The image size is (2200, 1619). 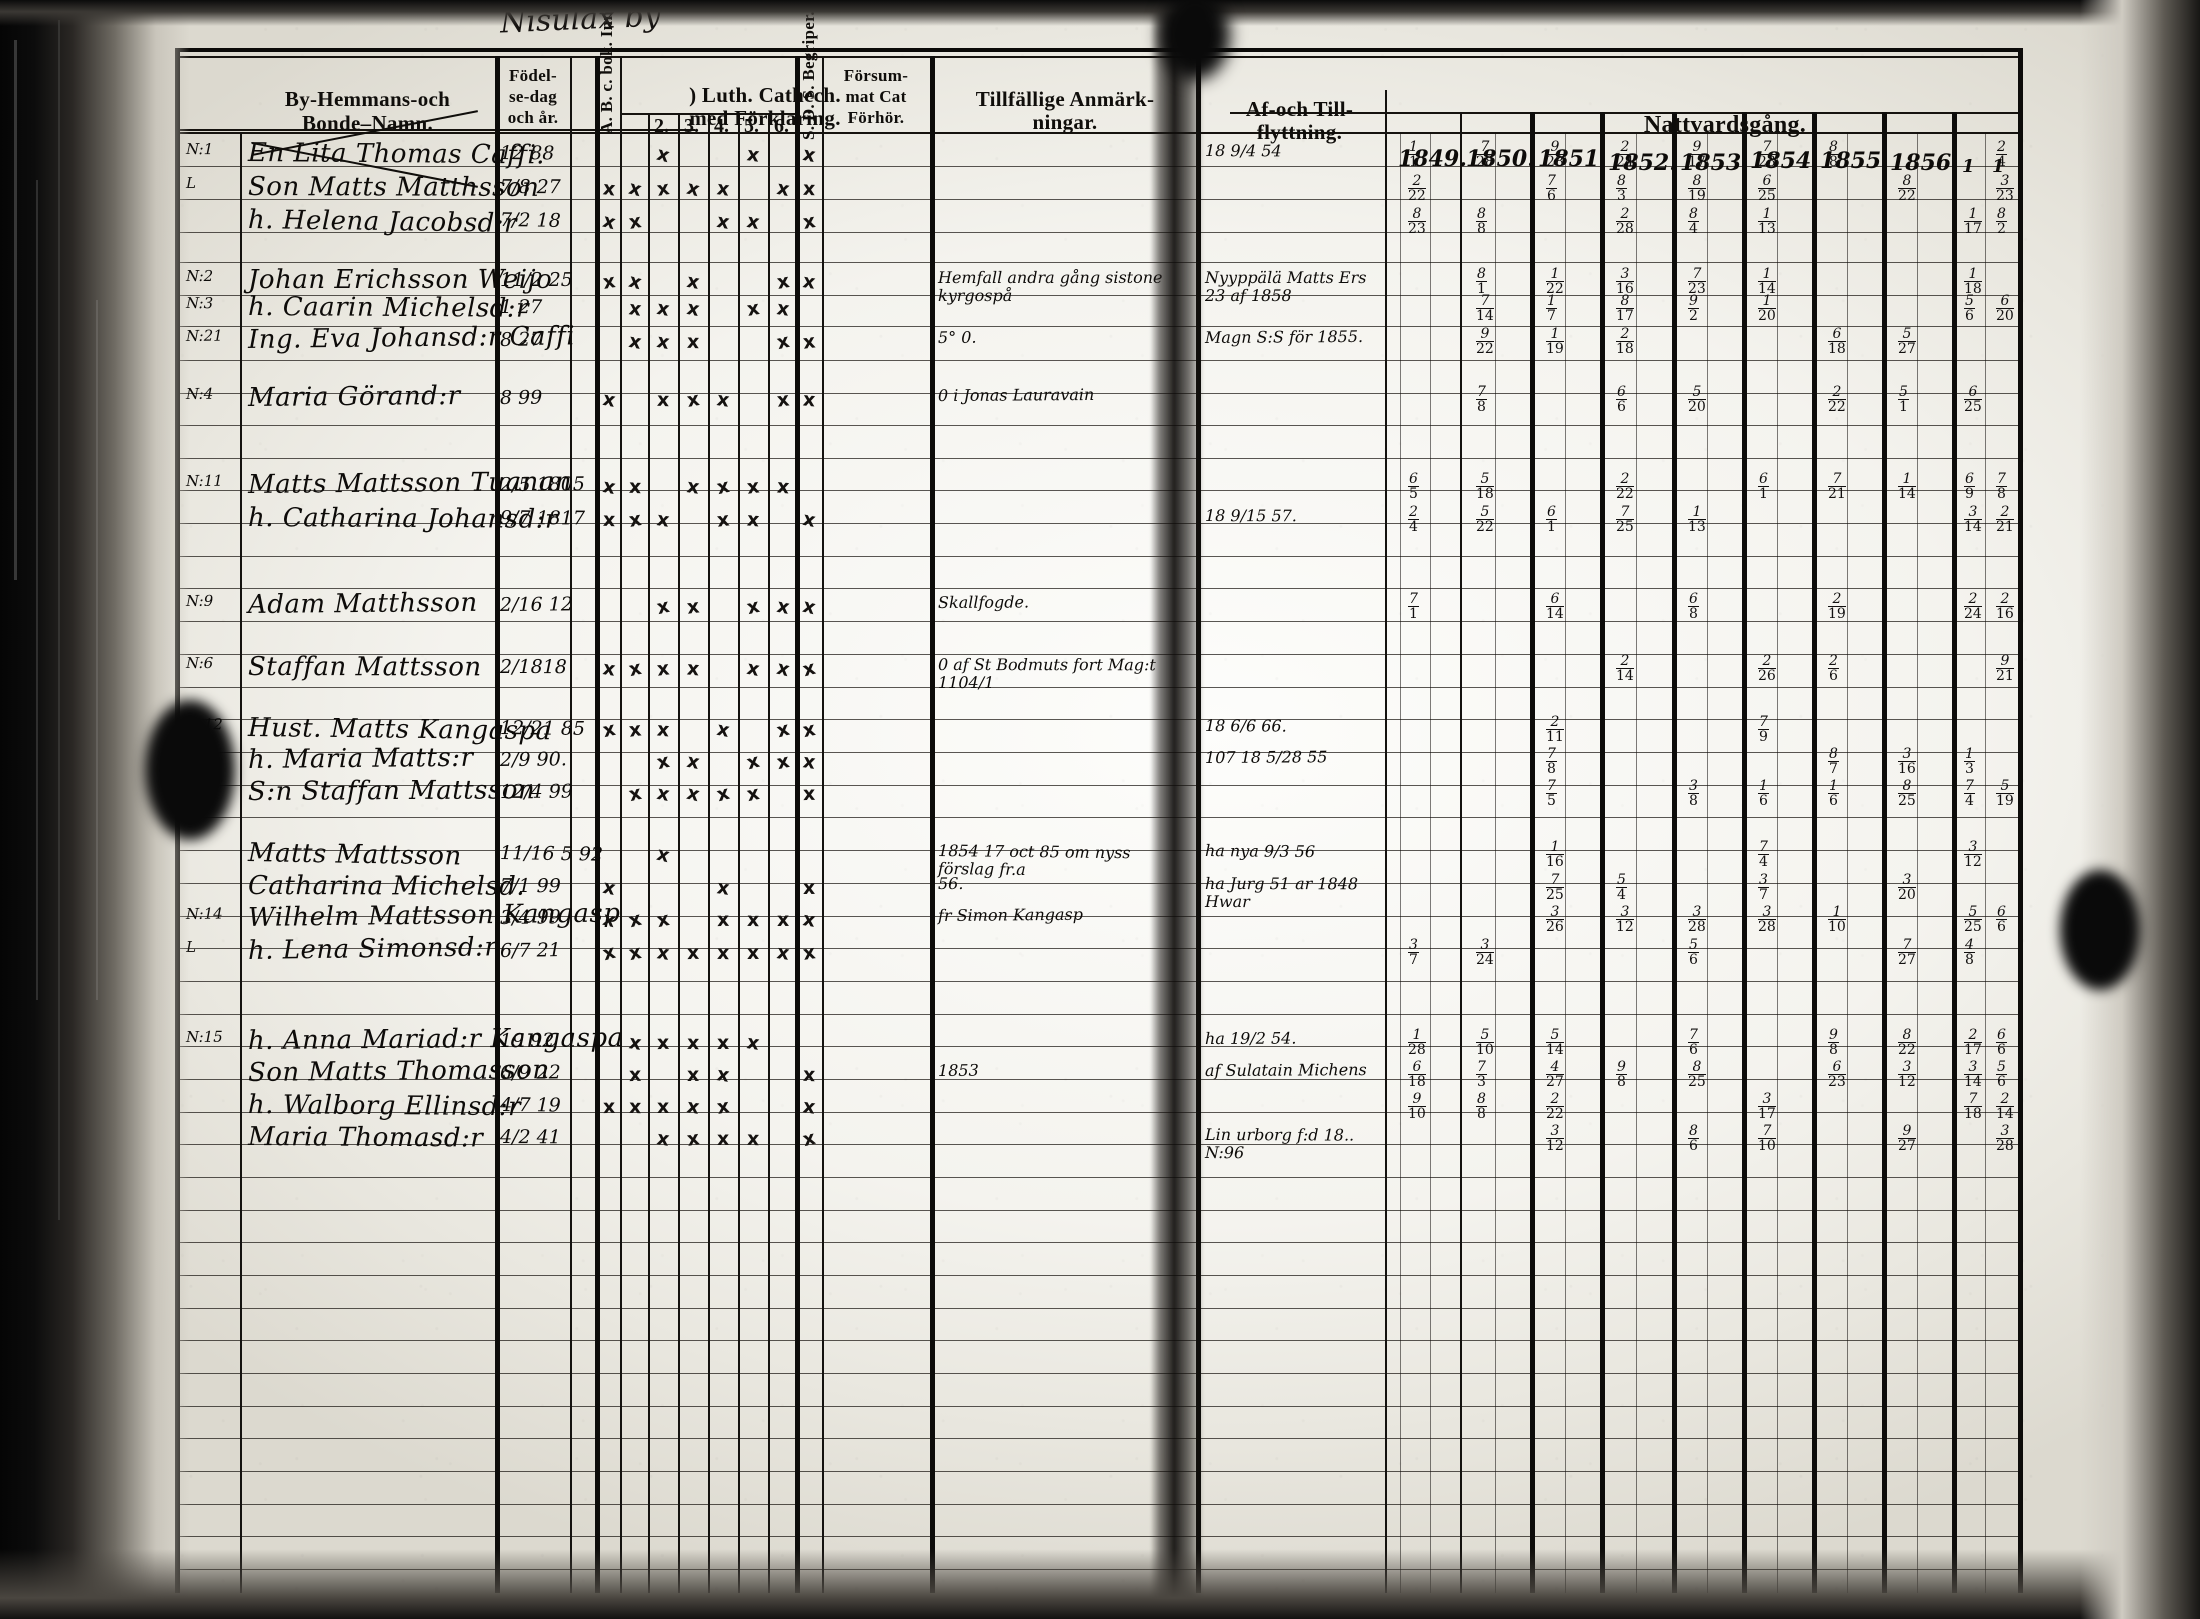 I want to click on row-name: Adam Matthsson, so click(x=362, y=603).